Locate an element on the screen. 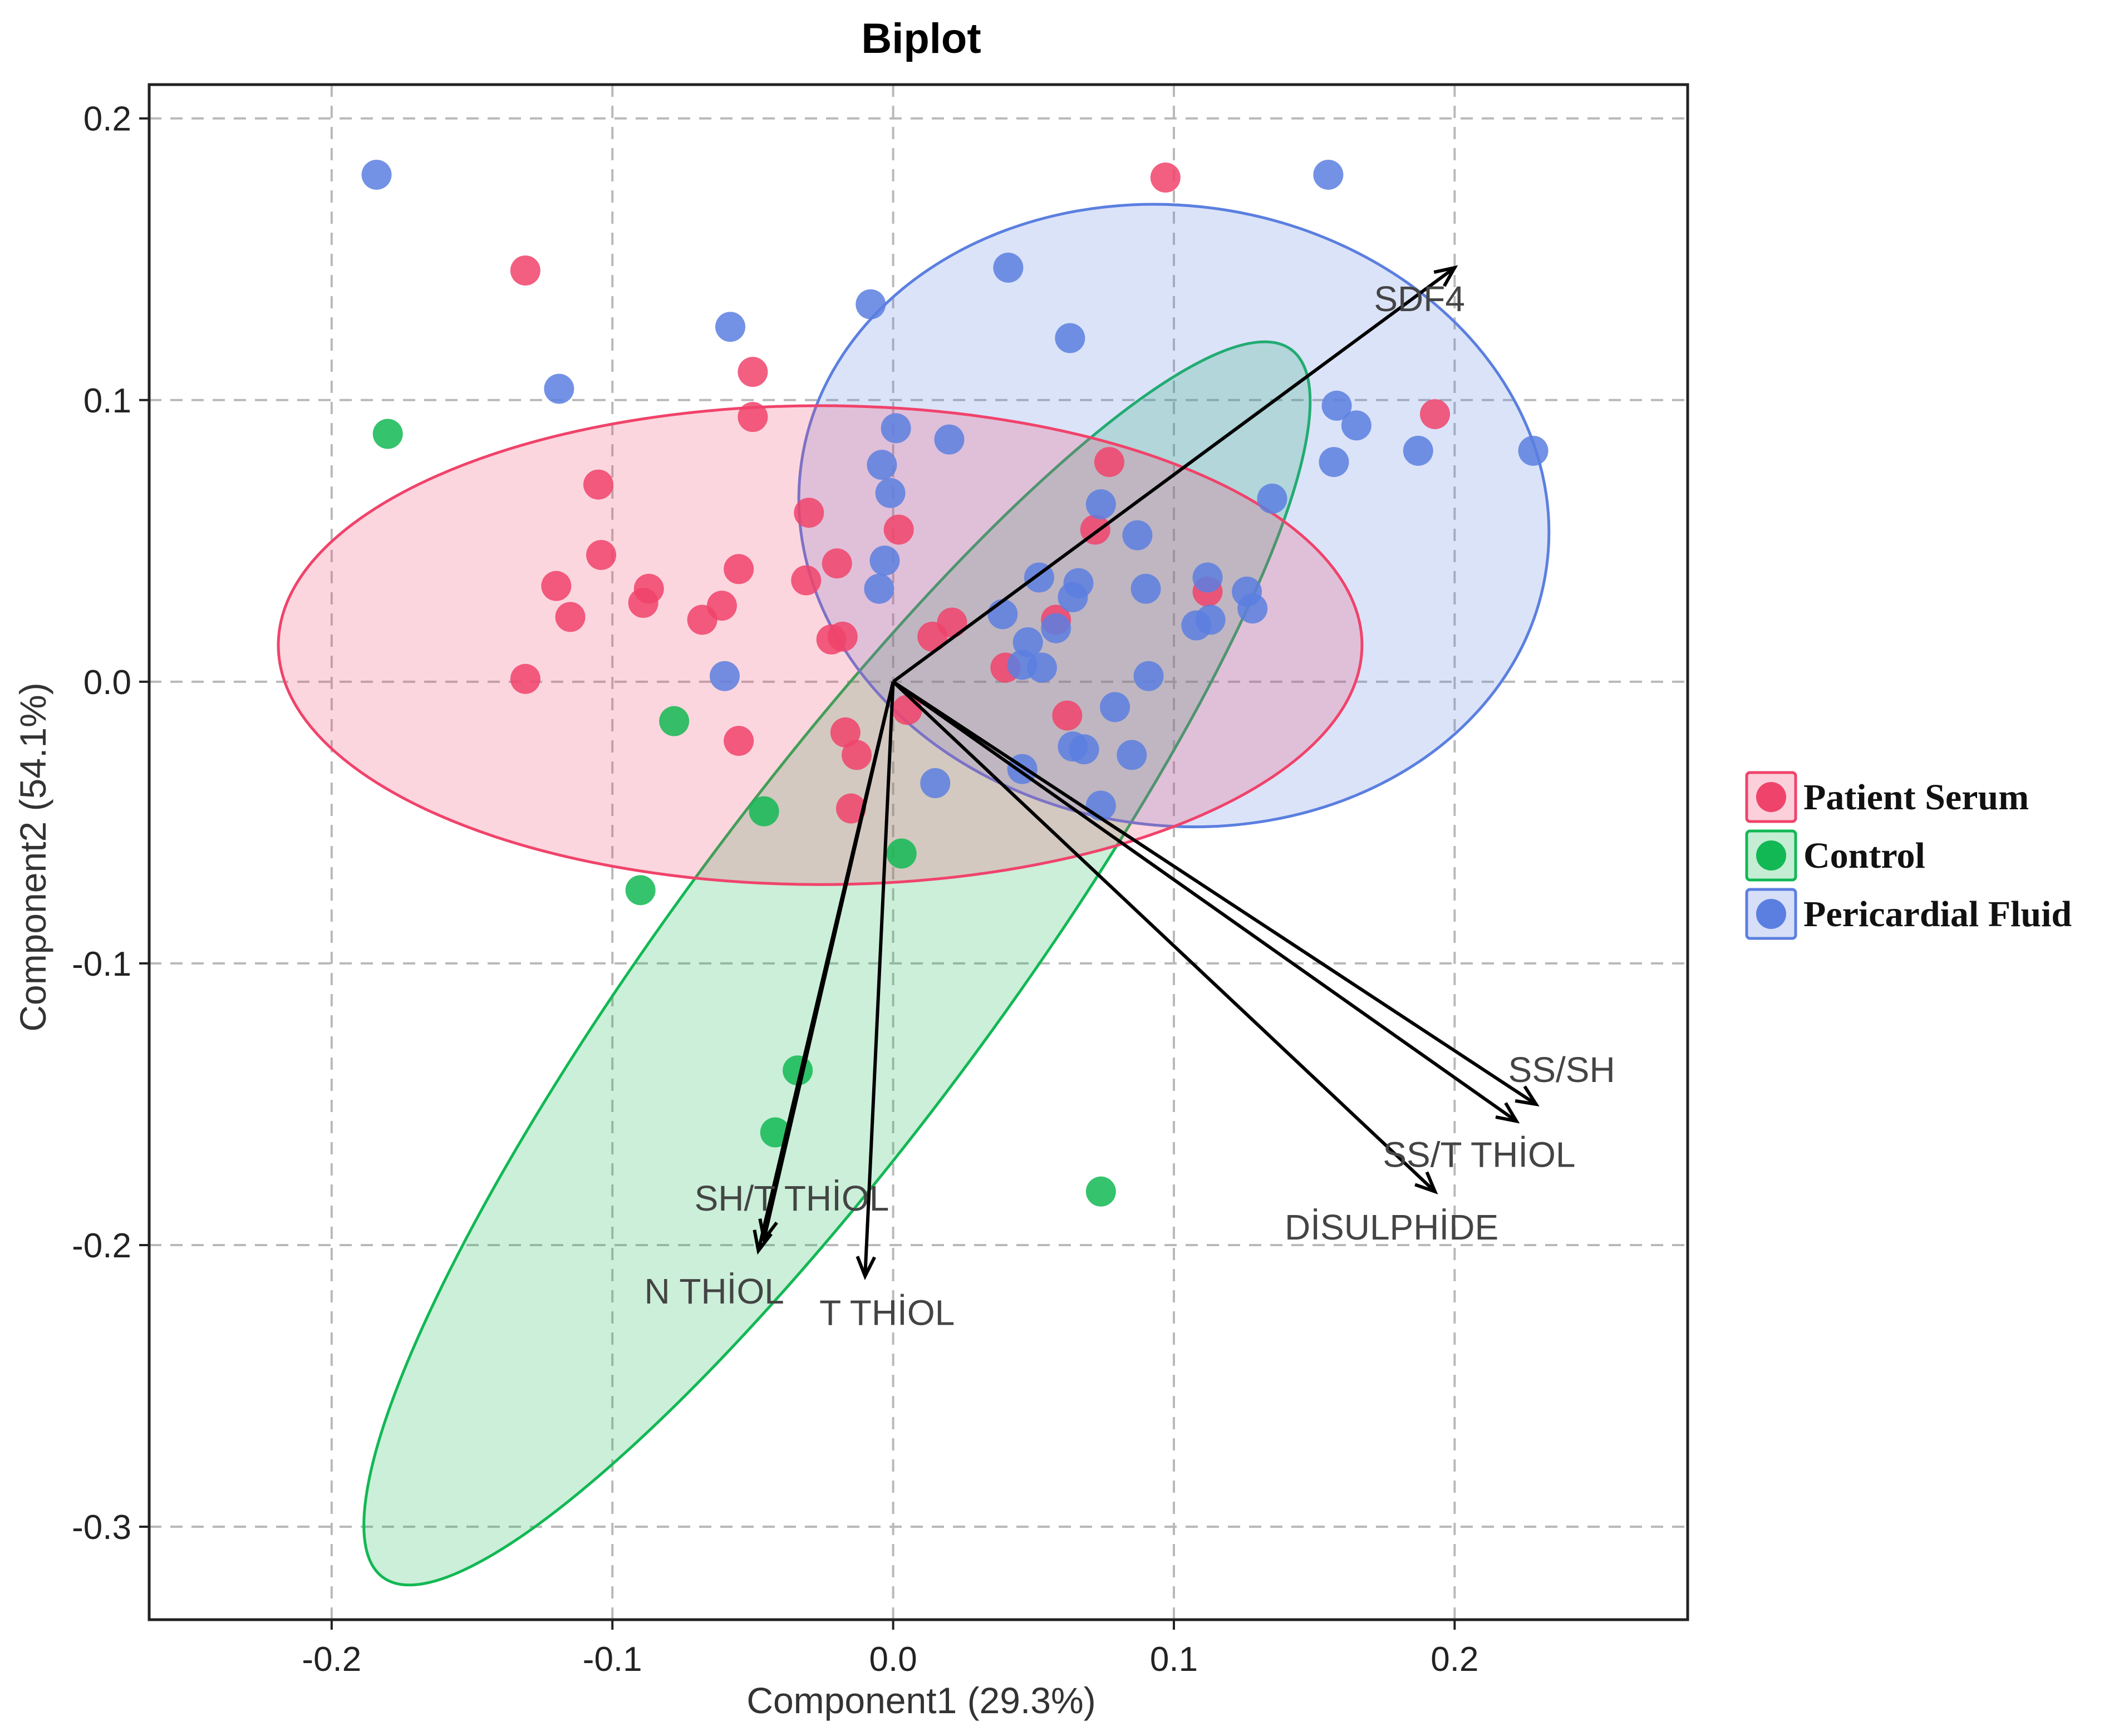 This screenshot has width=2104, height=1736. y-tick-label-0: 0.2 is located at coordinates (107, 119).